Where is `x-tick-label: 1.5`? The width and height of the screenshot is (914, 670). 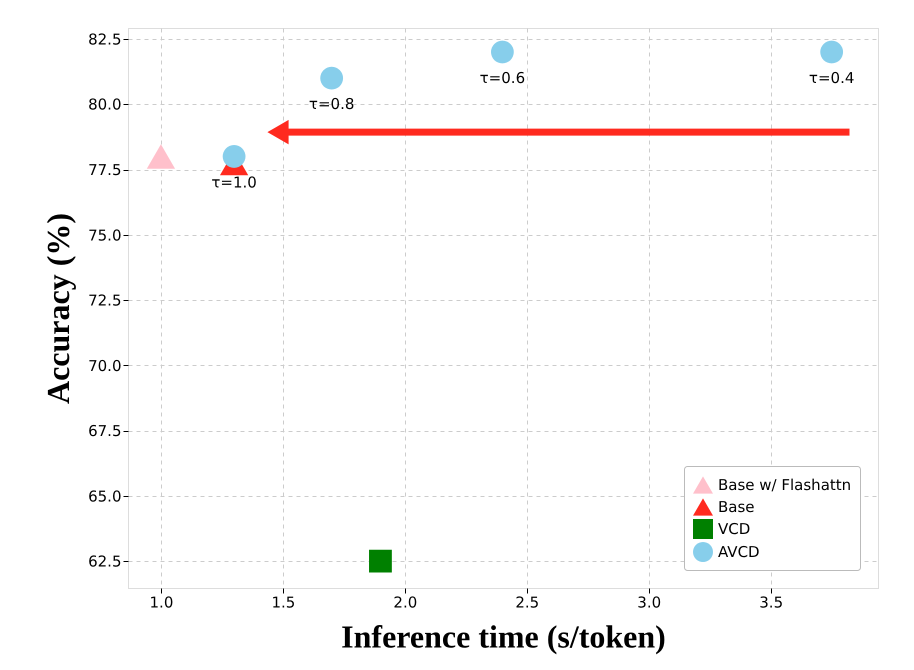
x-tick-label: 1.5 is located at coordinates (283, 603).